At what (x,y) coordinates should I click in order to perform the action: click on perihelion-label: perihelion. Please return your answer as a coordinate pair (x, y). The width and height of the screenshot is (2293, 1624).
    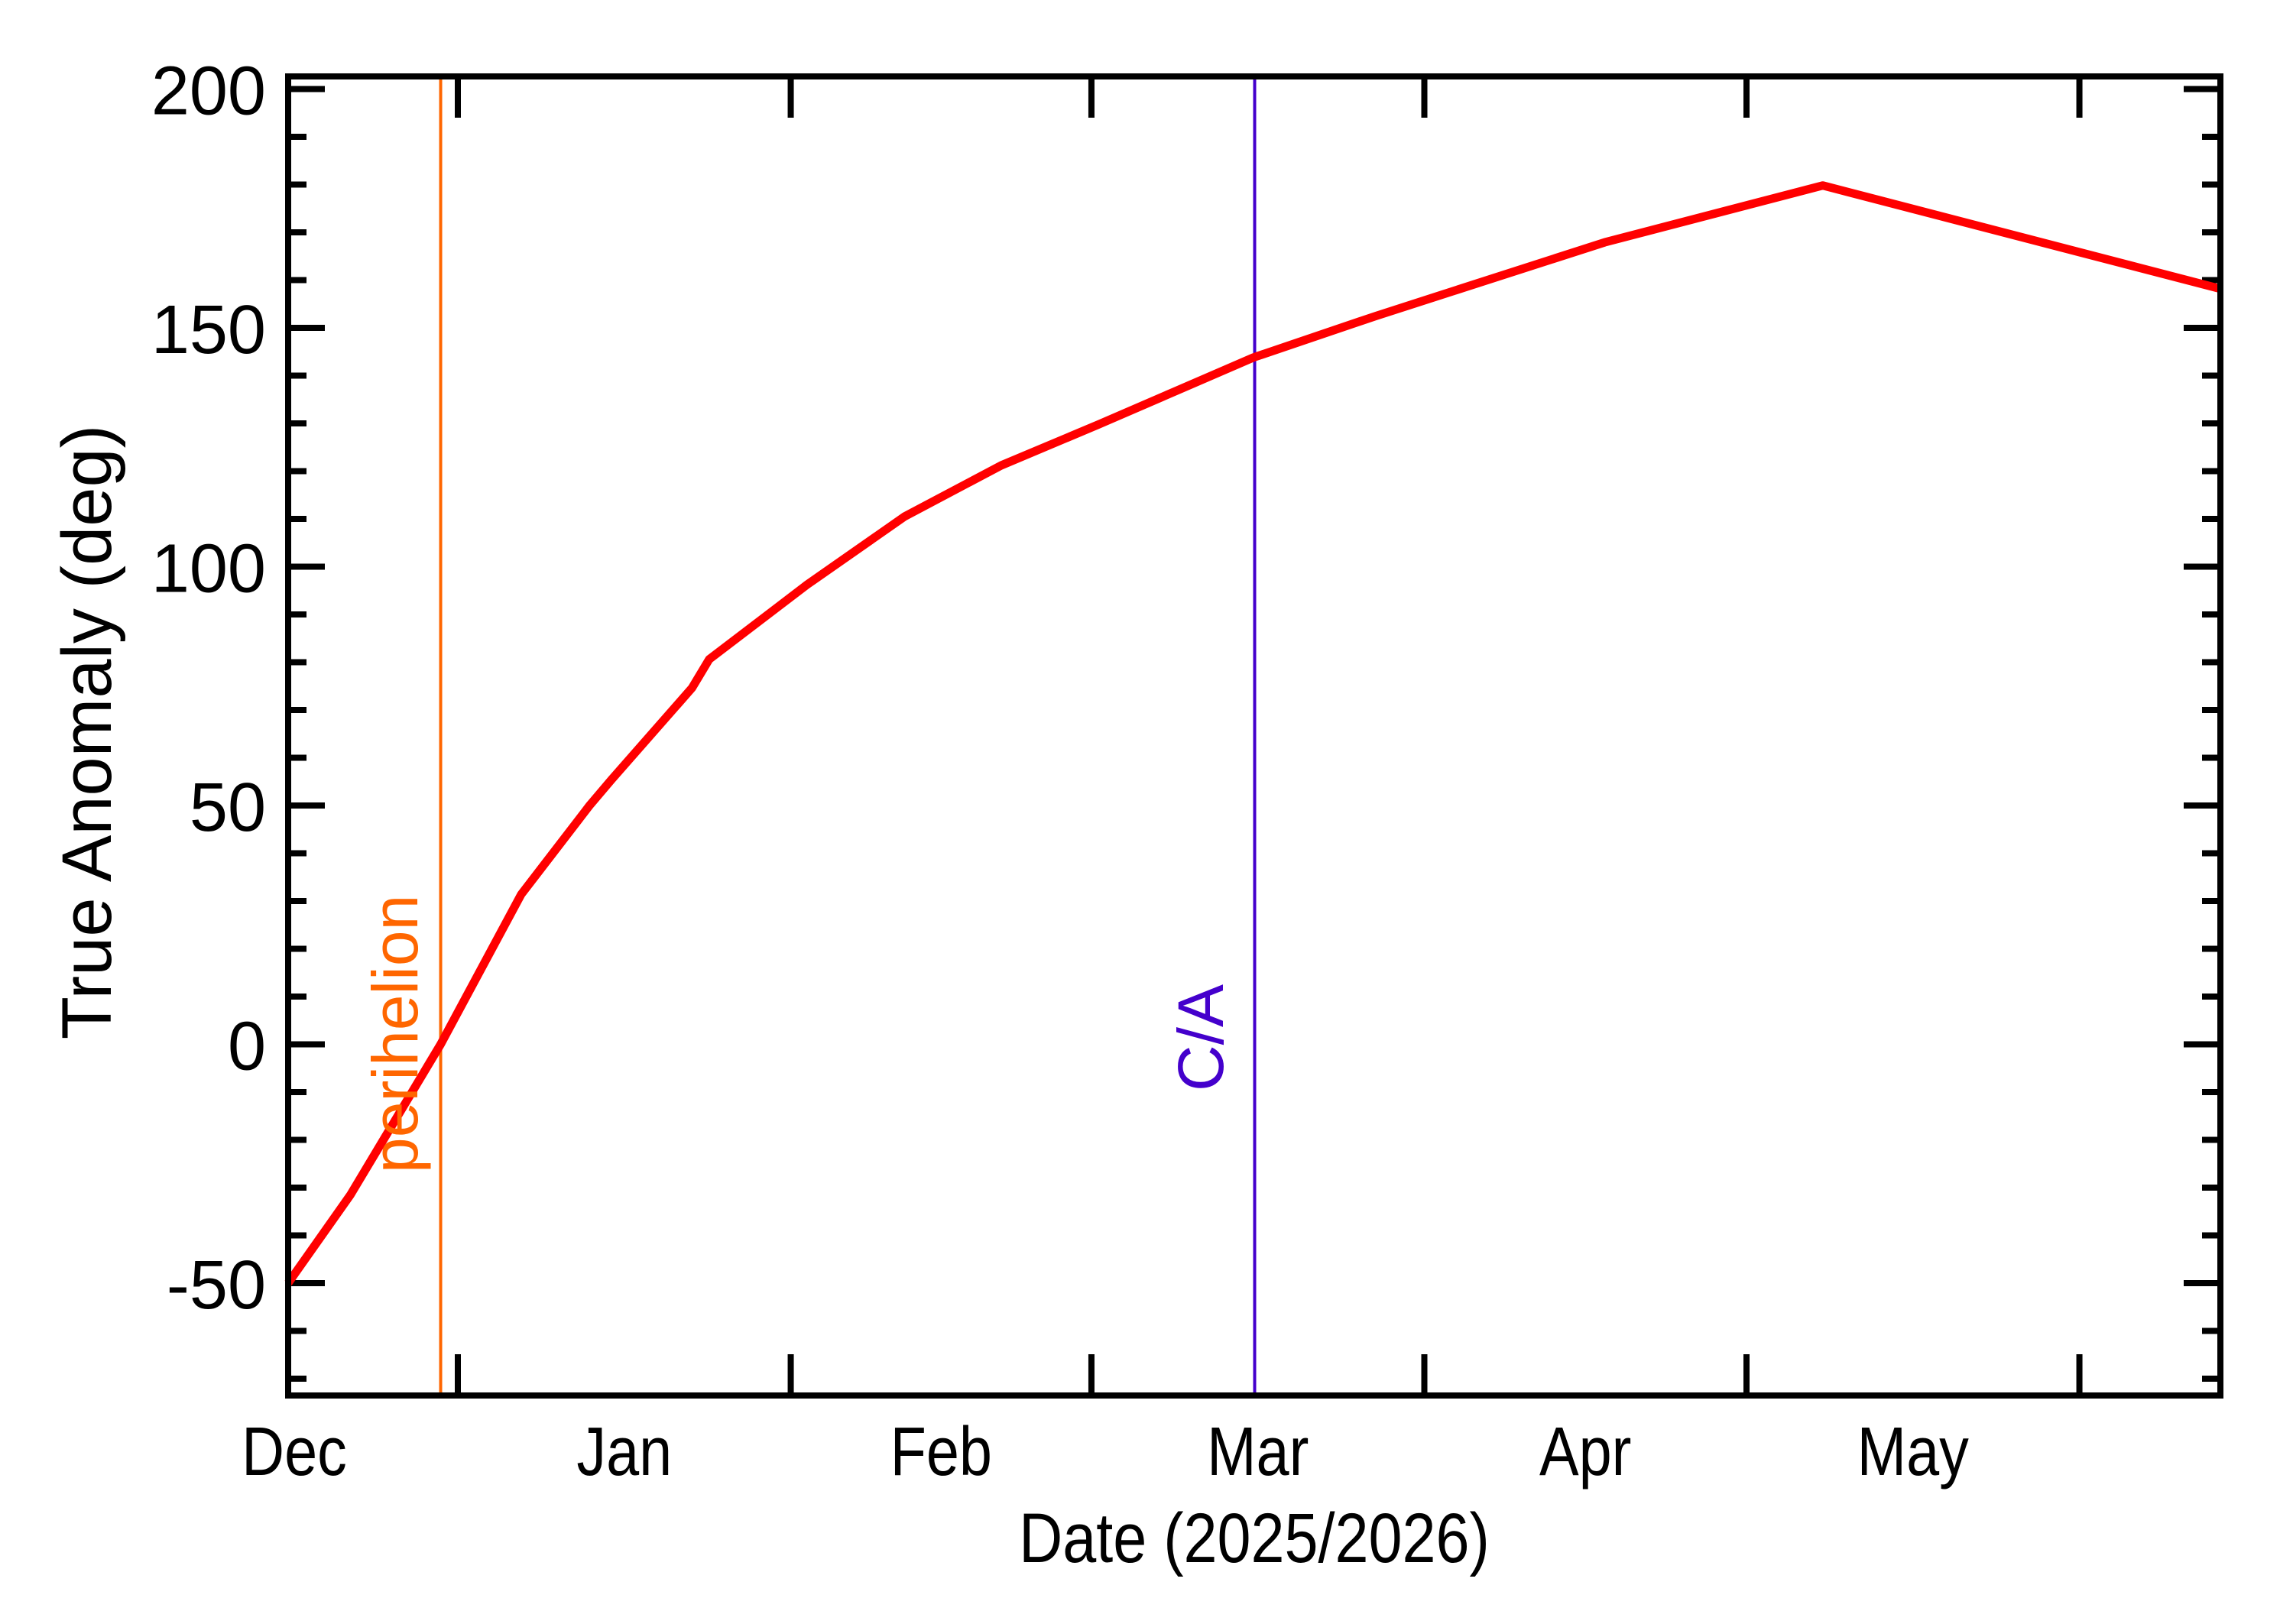
    Looking at the image, I should click on (395, 1034).